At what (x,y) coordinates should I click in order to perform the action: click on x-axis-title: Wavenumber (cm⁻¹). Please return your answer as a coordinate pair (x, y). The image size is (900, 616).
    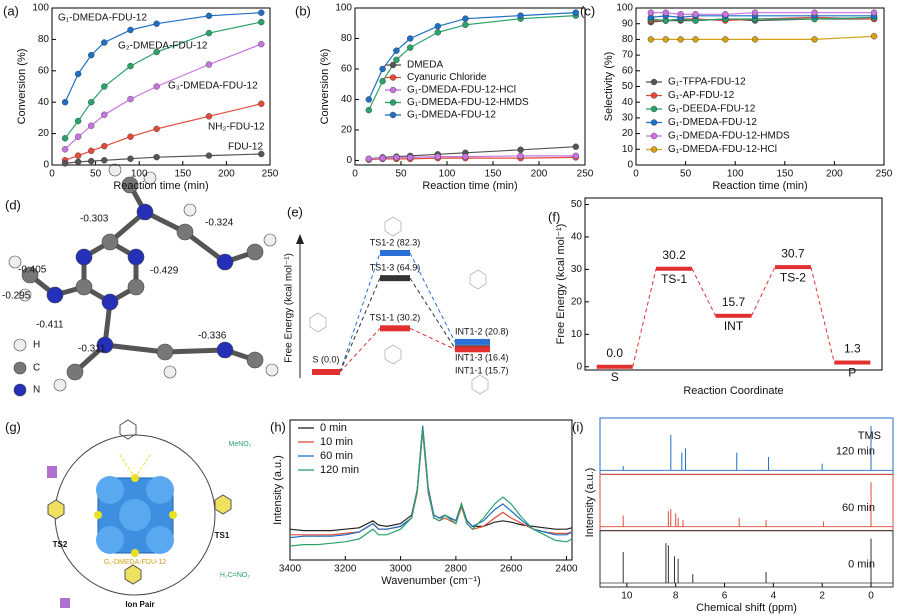
    Looking at the image, I should click on (431, 581).